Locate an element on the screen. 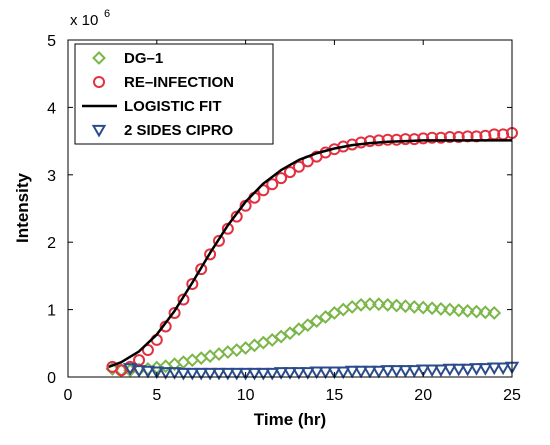 The height and width of the screenshot is (445, 550). x-tick-label: 25 is located at coordinates (512, 395).